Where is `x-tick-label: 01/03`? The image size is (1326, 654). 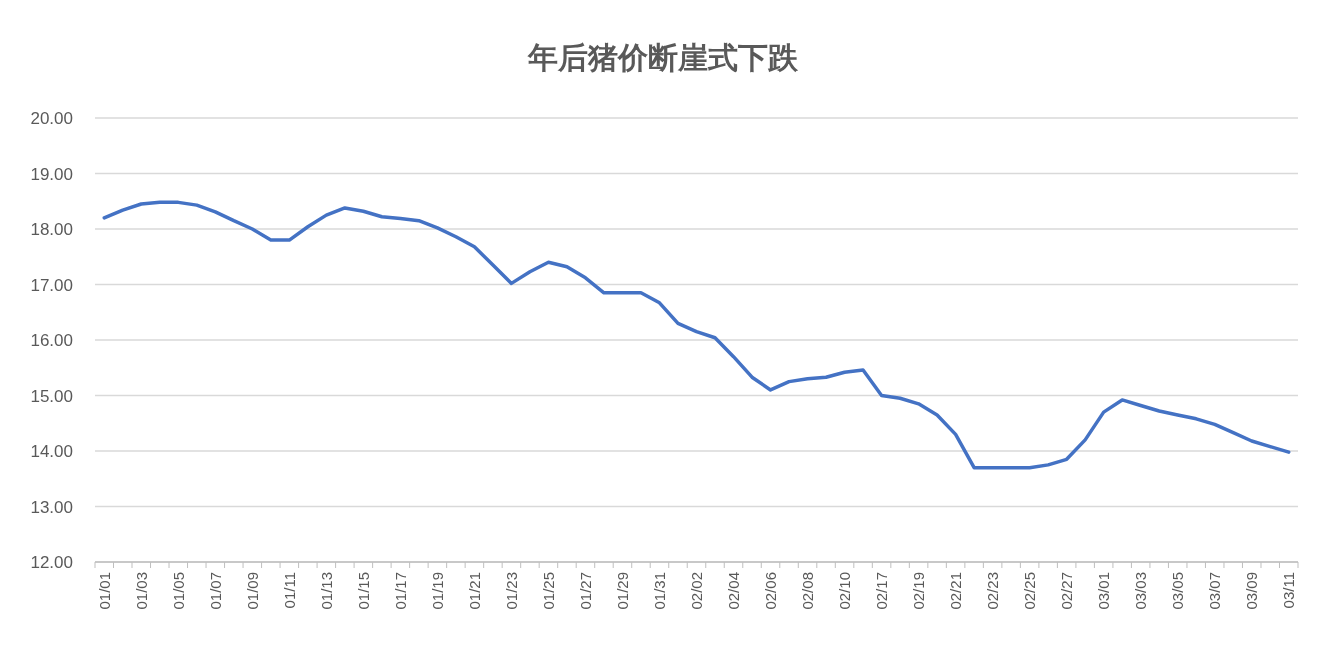
x-tick-label: 01/03 is located at coordinates (141, 591).